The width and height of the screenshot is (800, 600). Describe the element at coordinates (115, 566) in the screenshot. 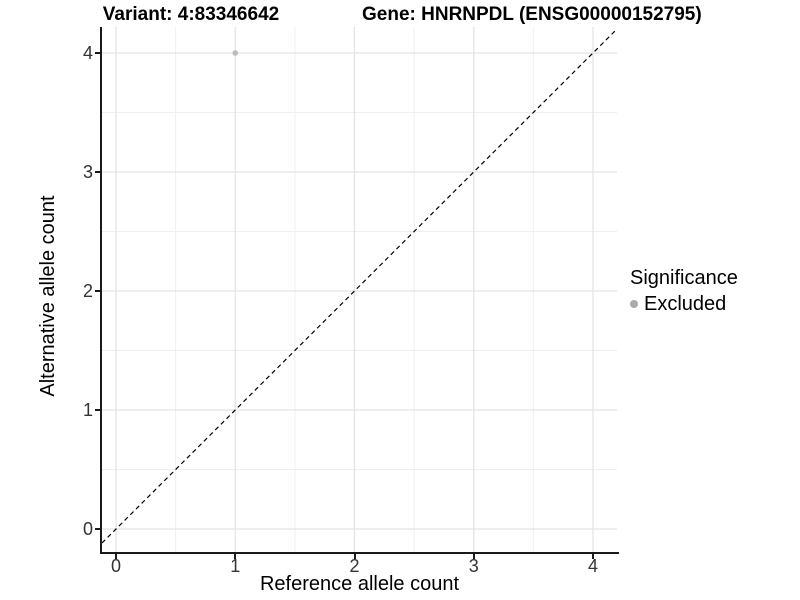

I see `x-tick-label: 0` at that location.